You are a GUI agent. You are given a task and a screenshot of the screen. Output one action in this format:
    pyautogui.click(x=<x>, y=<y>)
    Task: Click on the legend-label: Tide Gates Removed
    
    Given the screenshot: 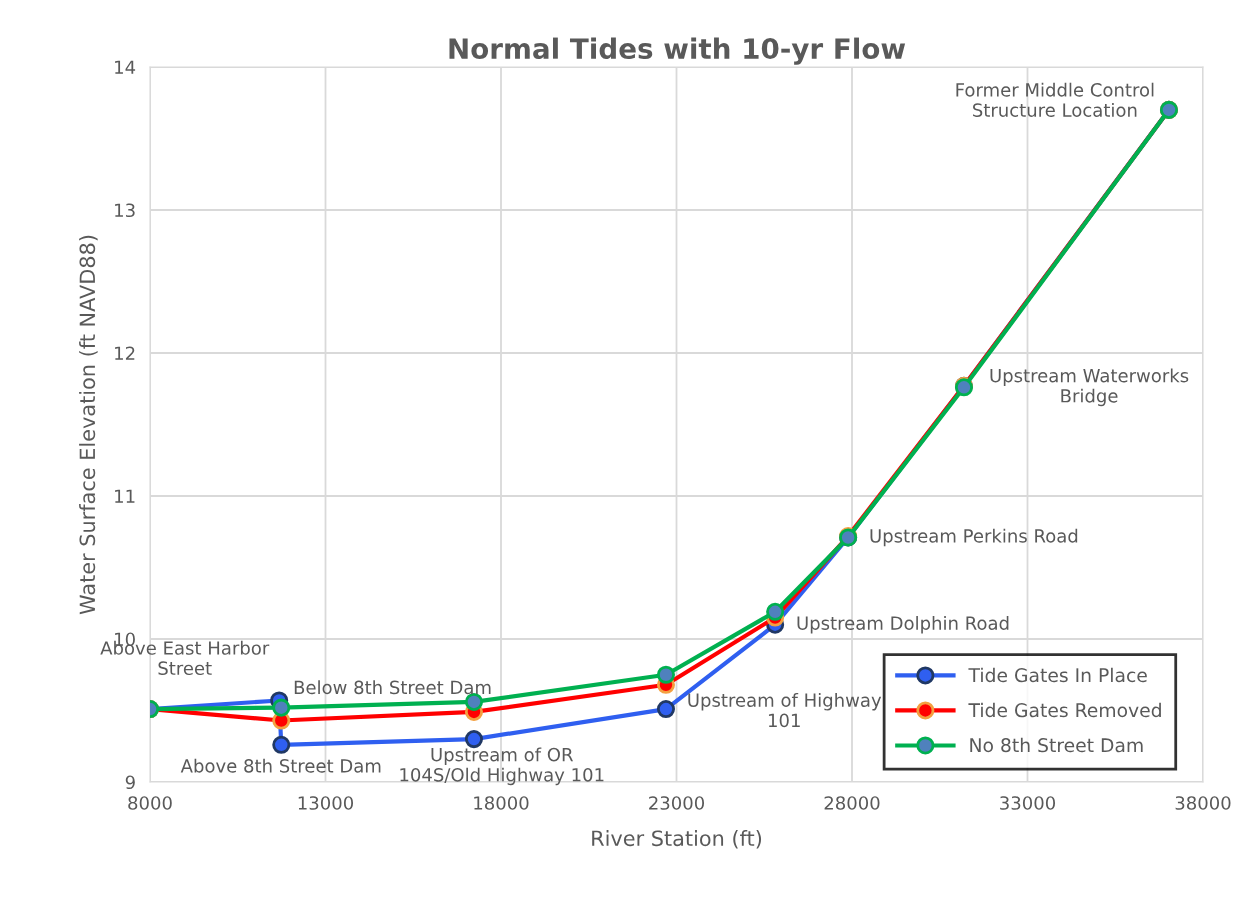 What is the action you would take?
    pyautogui.click(x=1064, y=710)
    